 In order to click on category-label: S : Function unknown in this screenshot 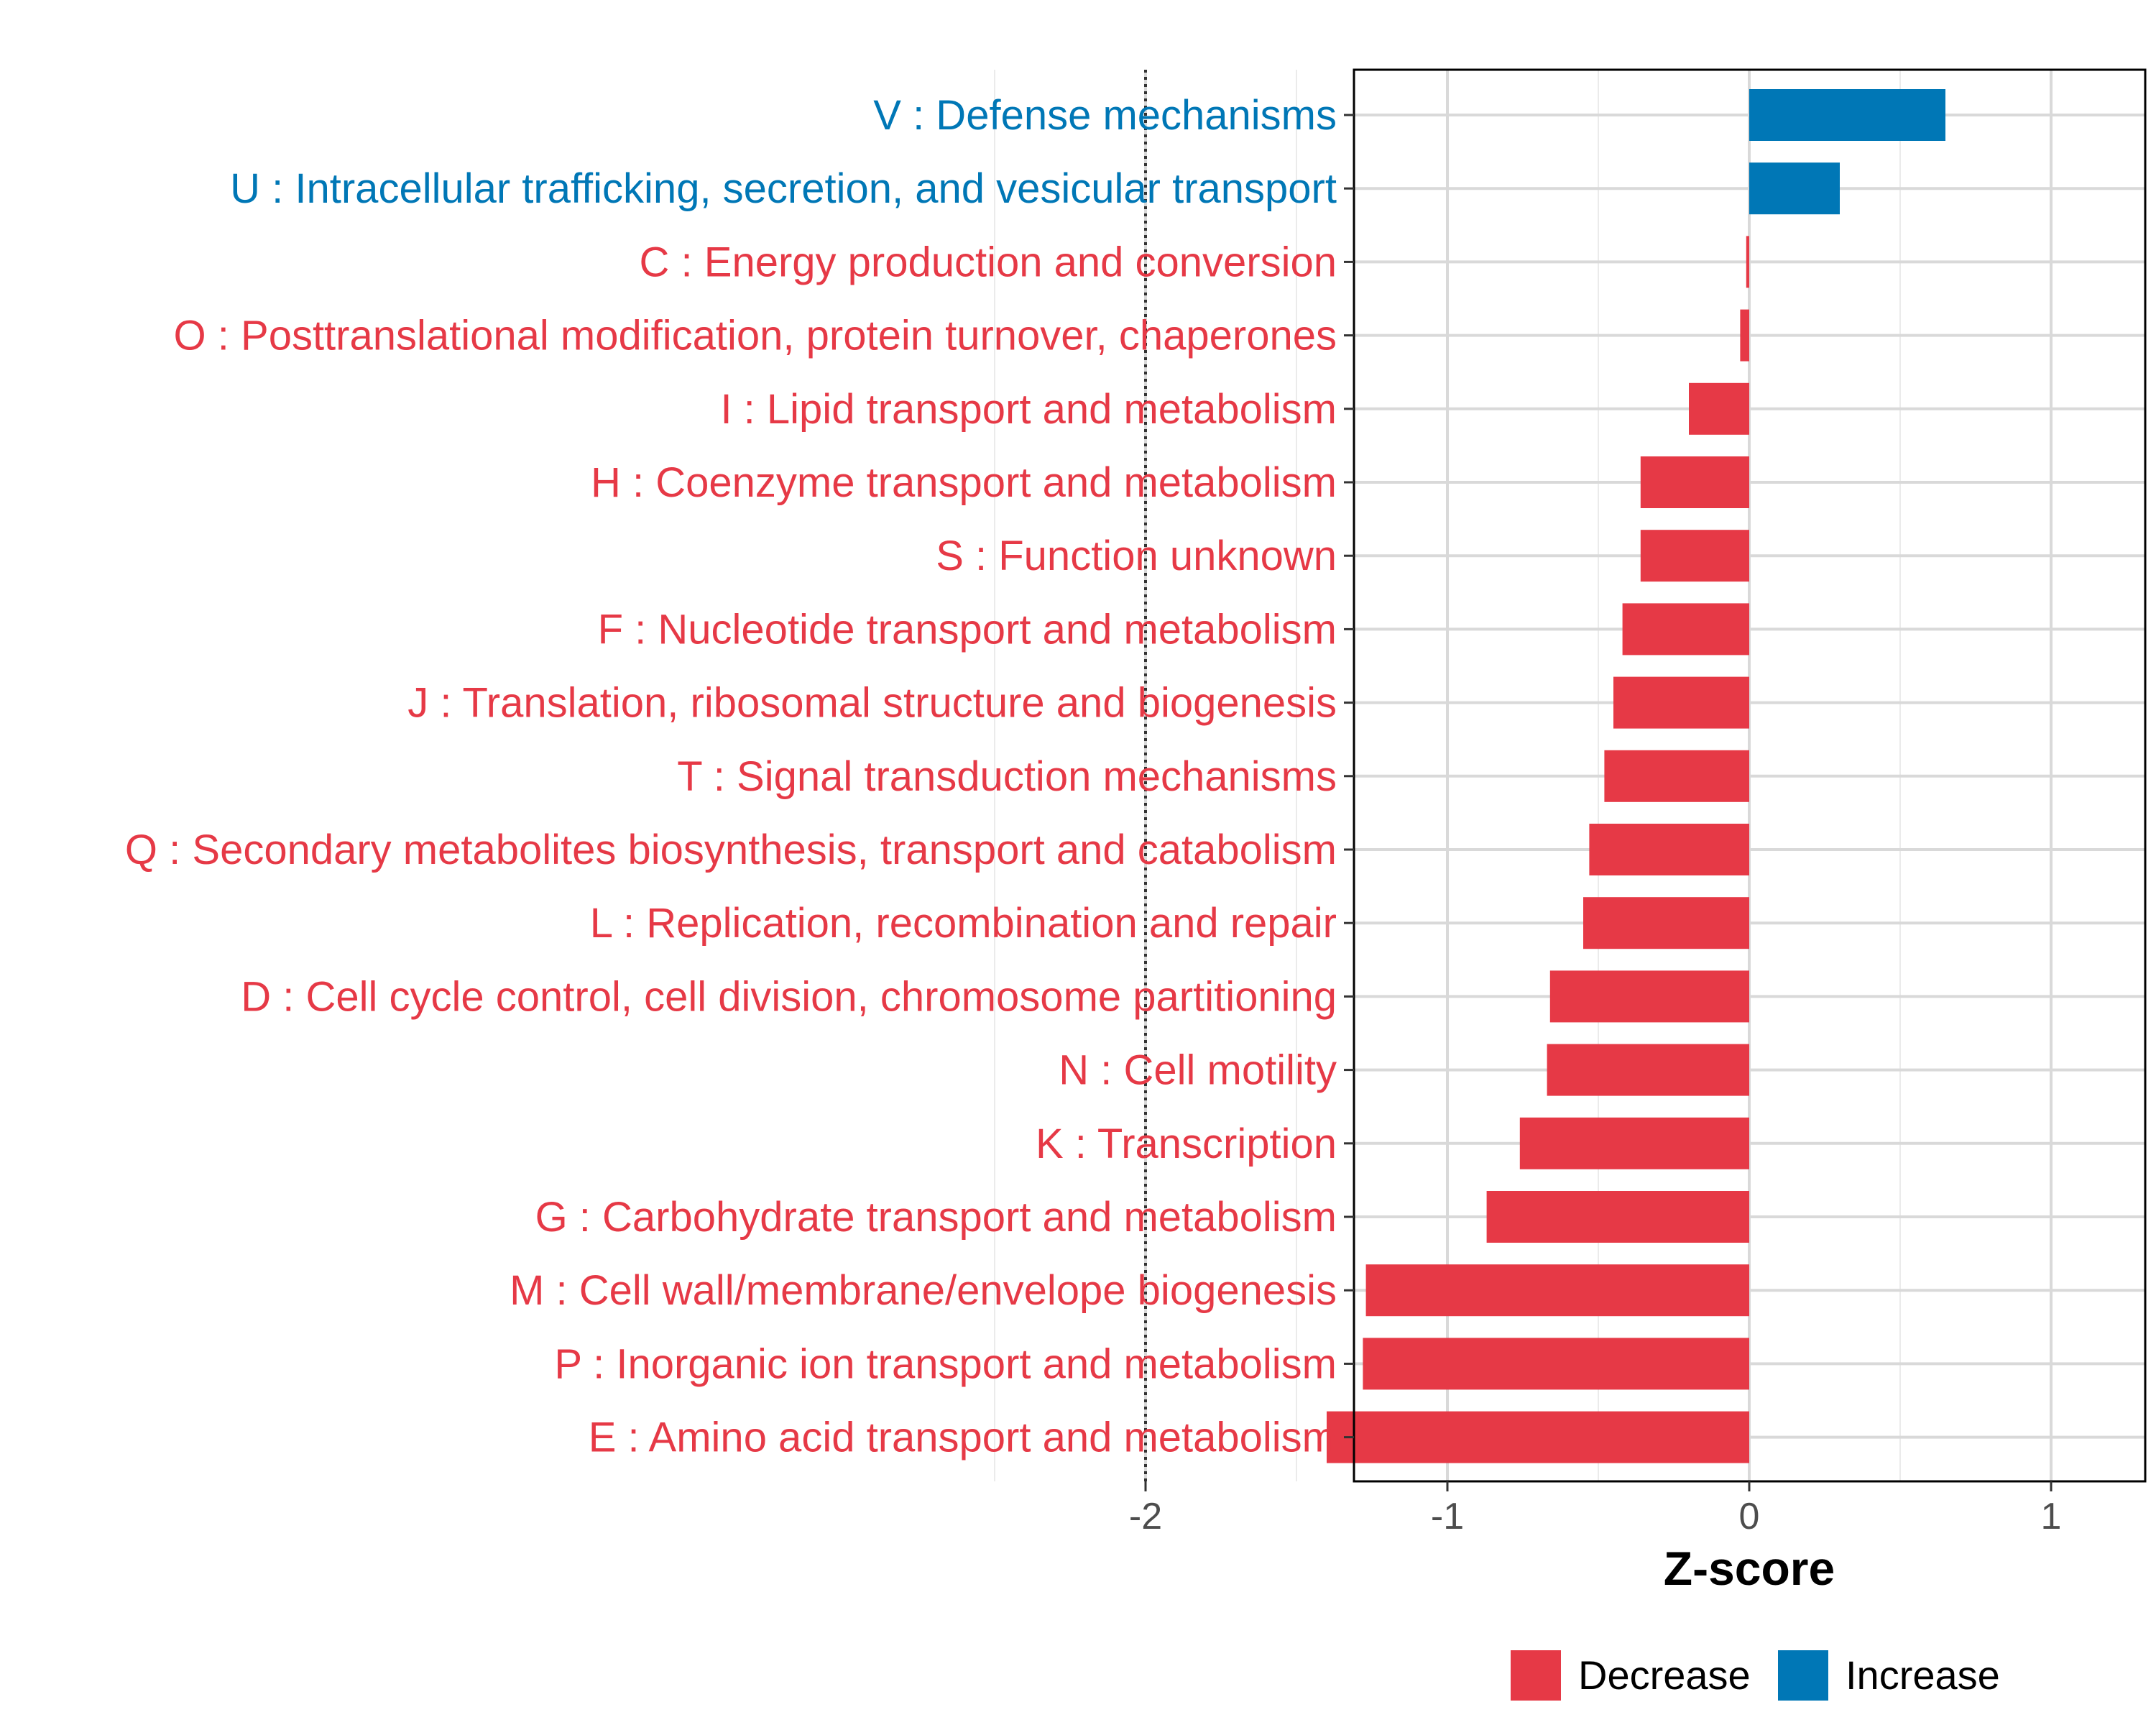, I will do `click(1136, 556)`.